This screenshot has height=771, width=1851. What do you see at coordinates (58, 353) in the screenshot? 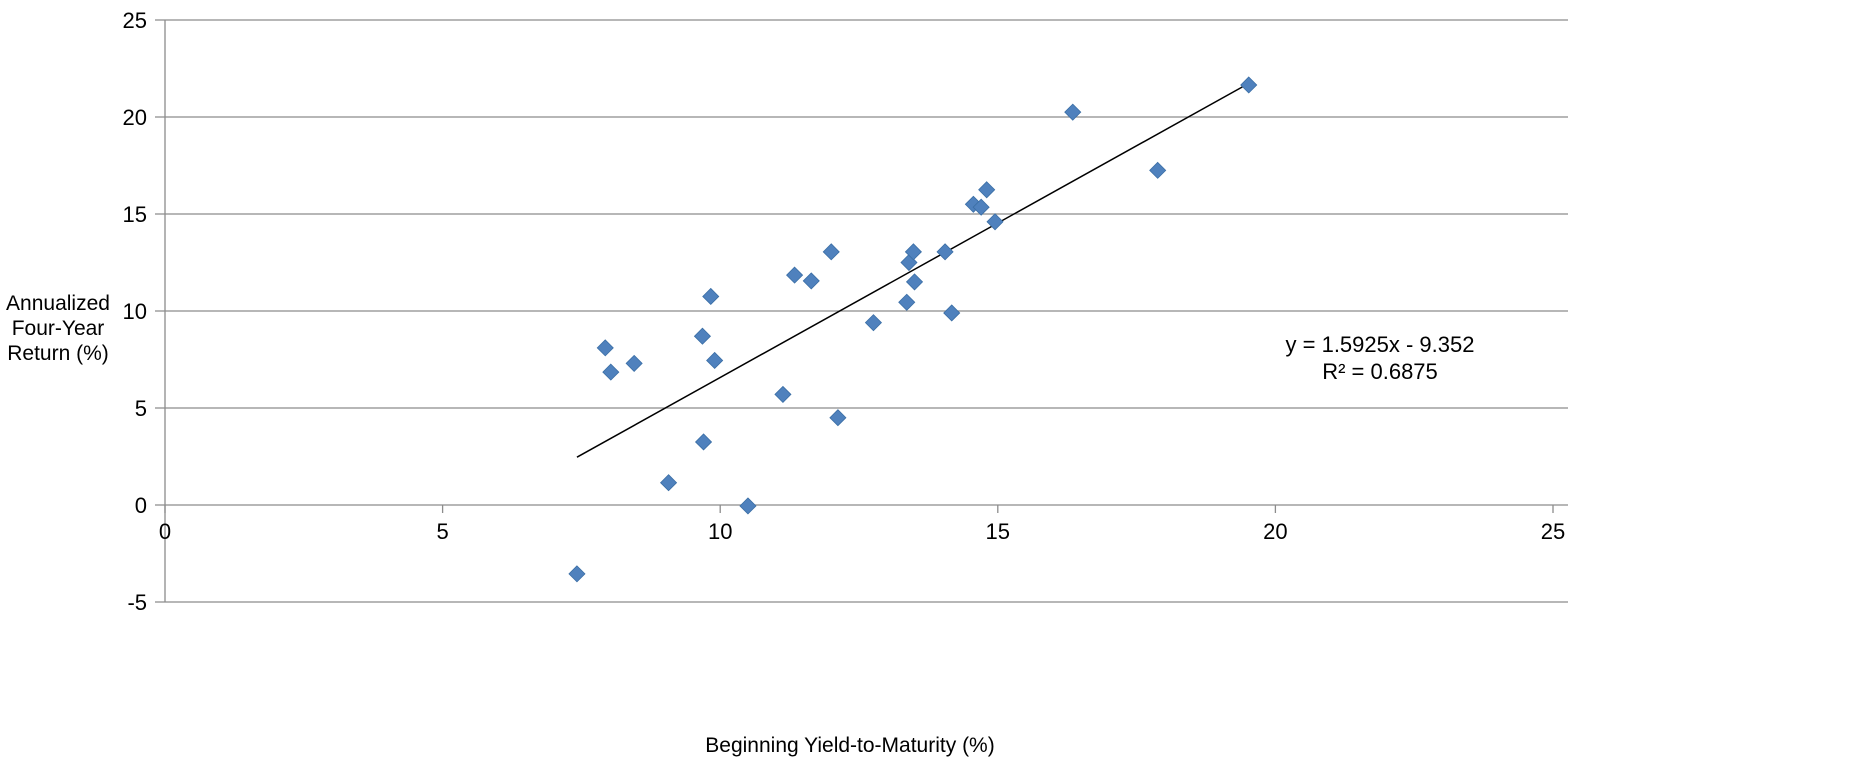
I see `y-axis-title-line-3: Return (%)` at bounding box center [58, 353].